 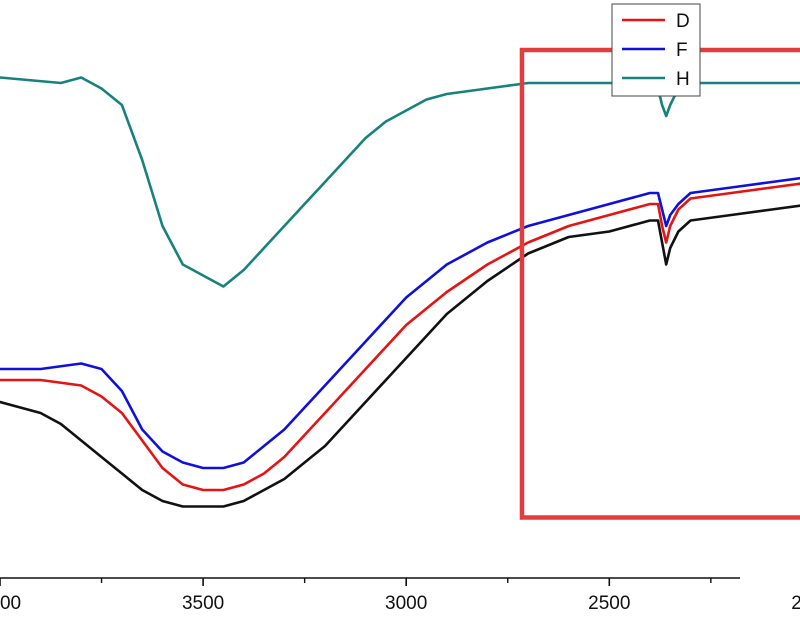 I want to click on x-tick-label: 3000, so click(x=406, y=603).